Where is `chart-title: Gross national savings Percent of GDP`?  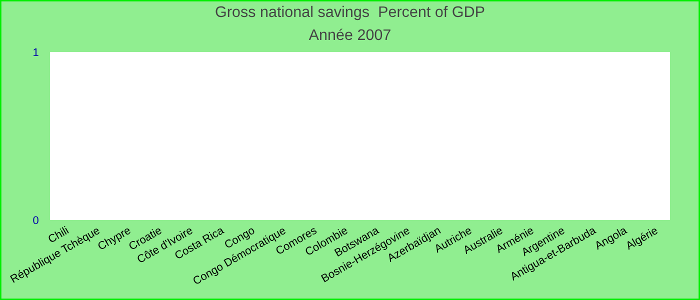 chart-title: Gross national savings Percent of GDP is located at coordinates (350, 13).